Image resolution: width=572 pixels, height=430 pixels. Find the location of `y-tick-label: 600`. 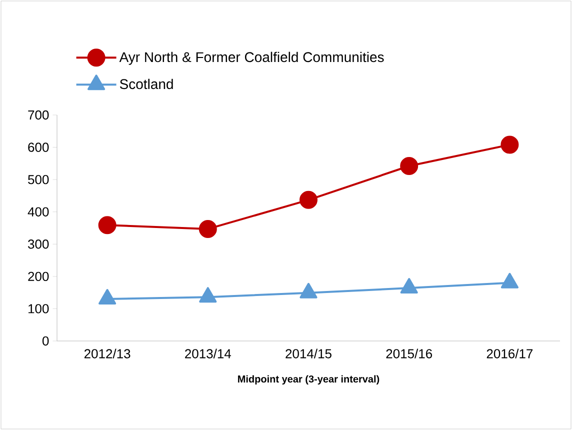

y-tick-label: 600 is located at coordinates (38, 147).